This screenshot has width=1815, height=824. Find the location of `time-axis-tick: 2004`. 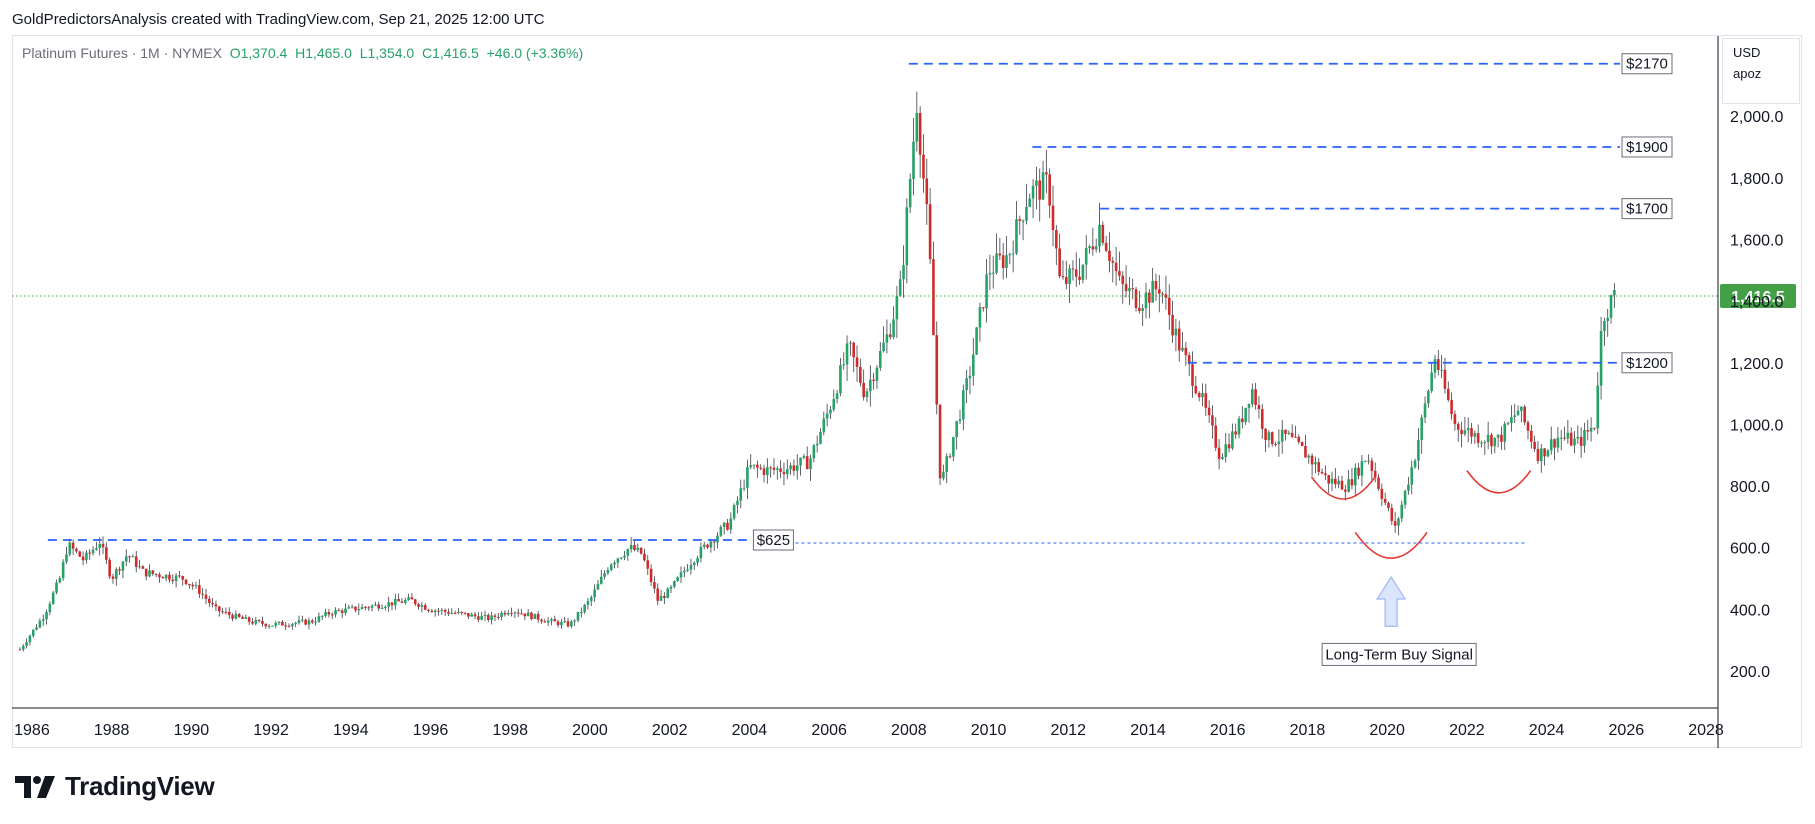

time-axis-tick: 2004 is located at coordinates (750, 730).